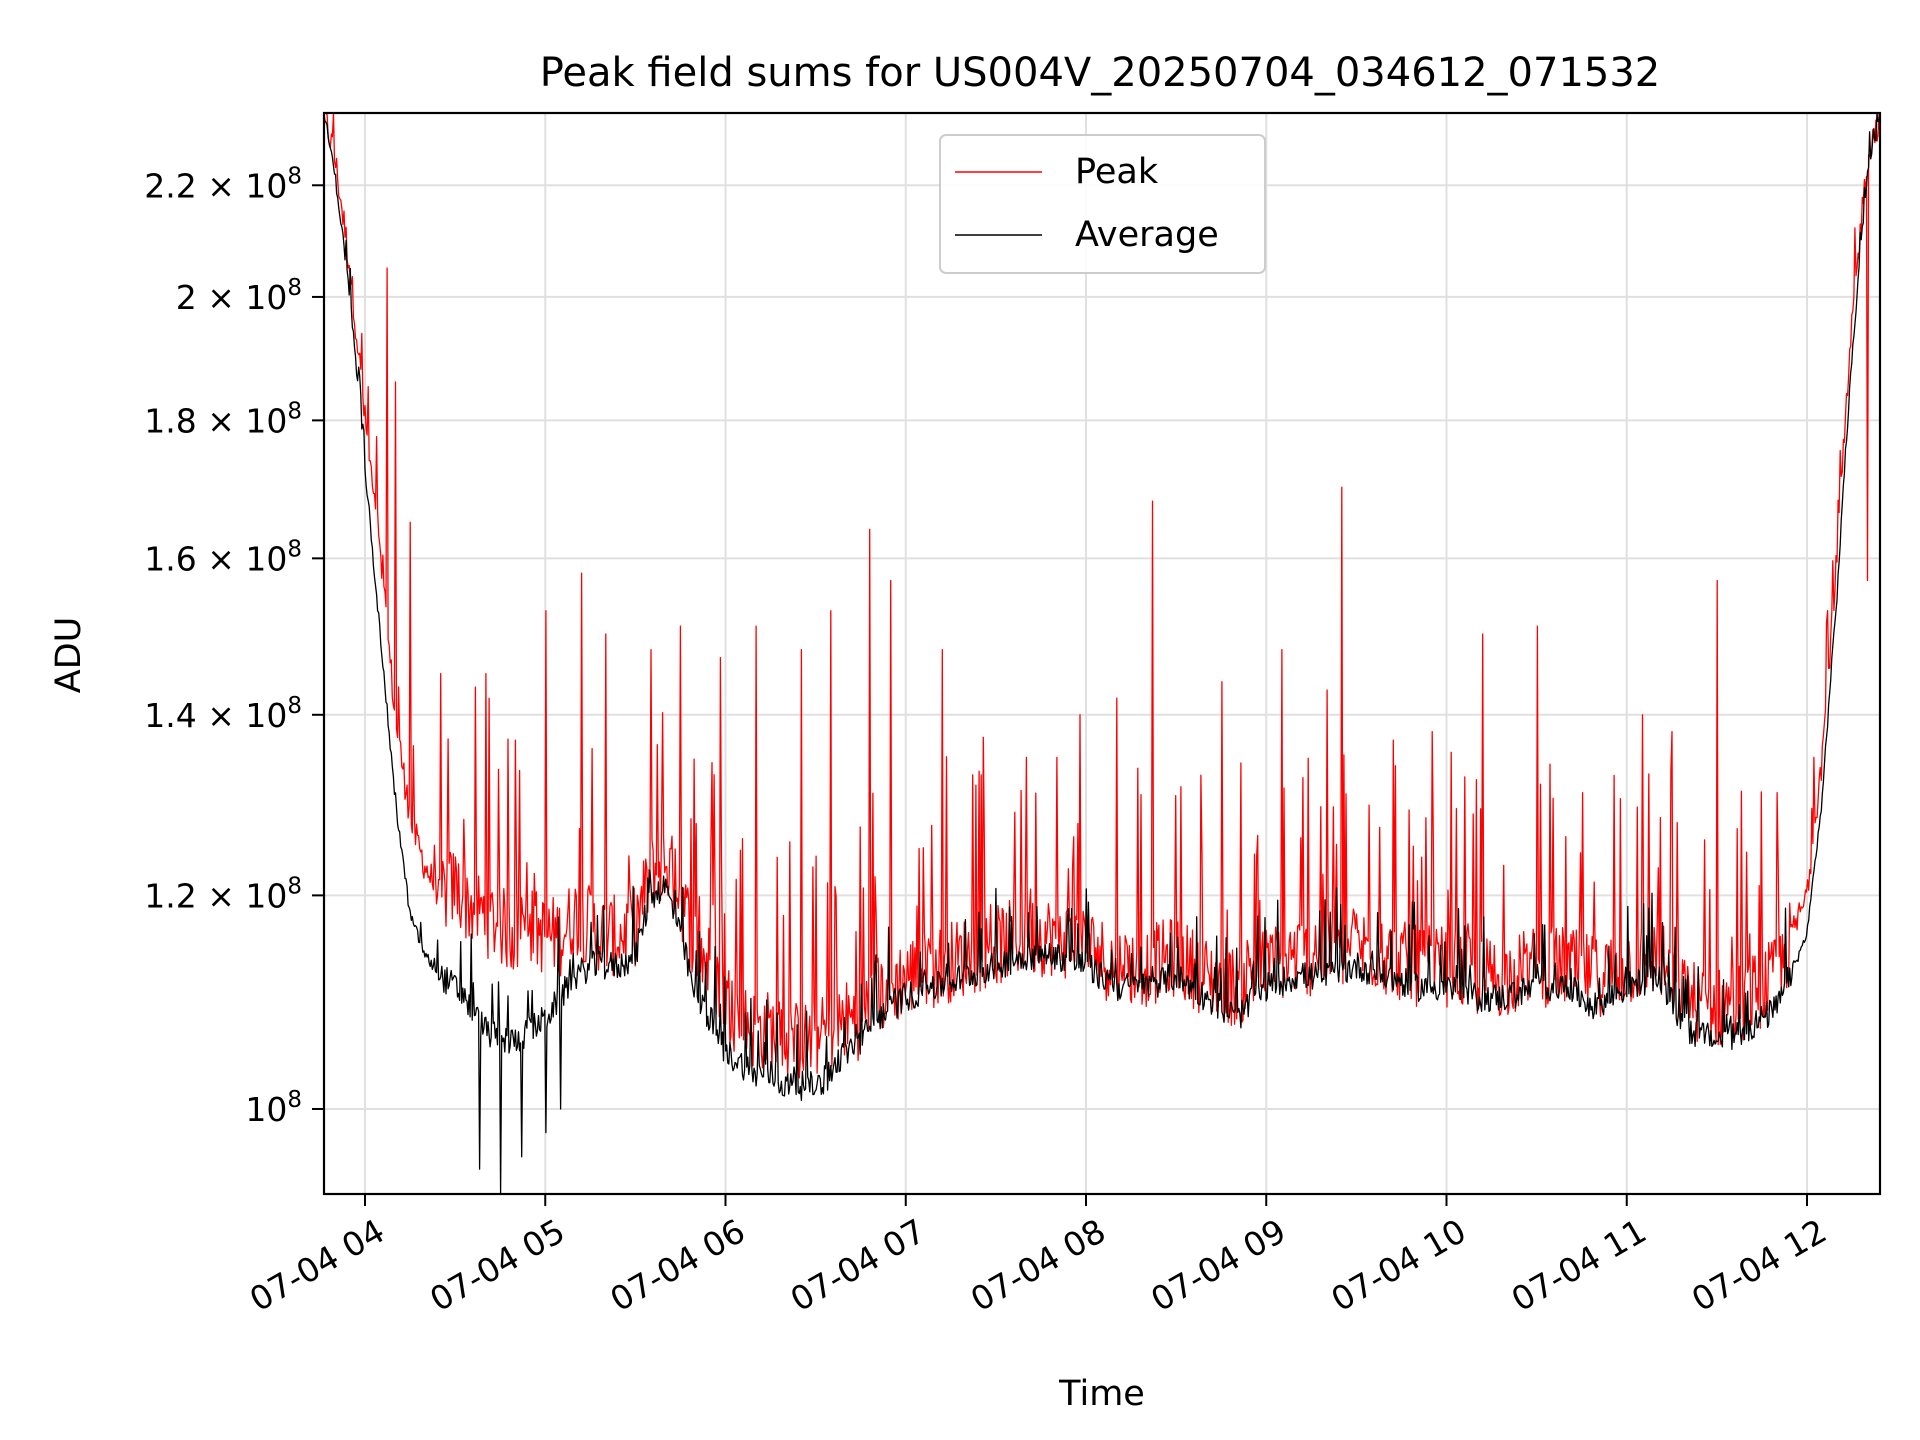 Image resolution: width=1920 pixels, height=1440 pixels. Describe the element at coordinates (858, 1265) in the screenshot. I see `x-tick-label: 07-04 07` at that location.